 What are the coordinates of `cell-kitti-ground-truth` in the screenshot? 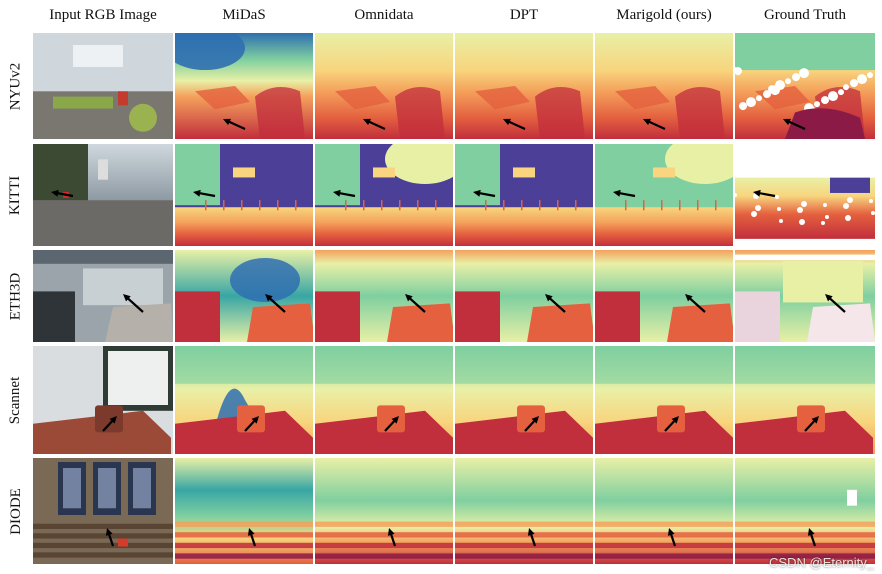 It's located at (805, 195).